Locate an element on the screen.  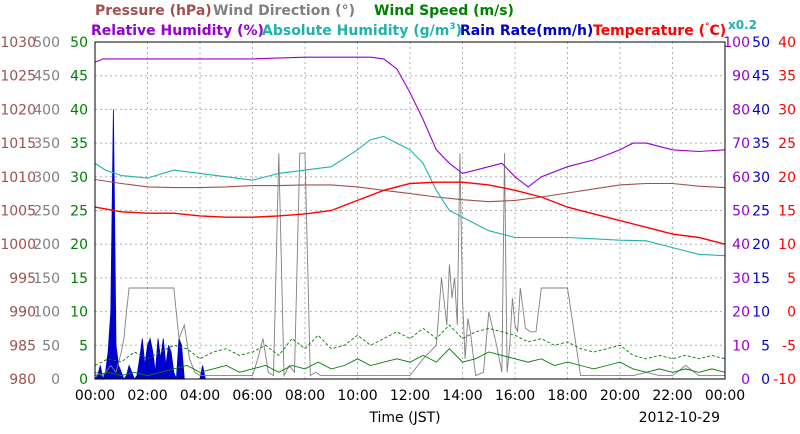
legend-rain-rate: Rain Rate(mm/h) is located at coordinates (526, 31).